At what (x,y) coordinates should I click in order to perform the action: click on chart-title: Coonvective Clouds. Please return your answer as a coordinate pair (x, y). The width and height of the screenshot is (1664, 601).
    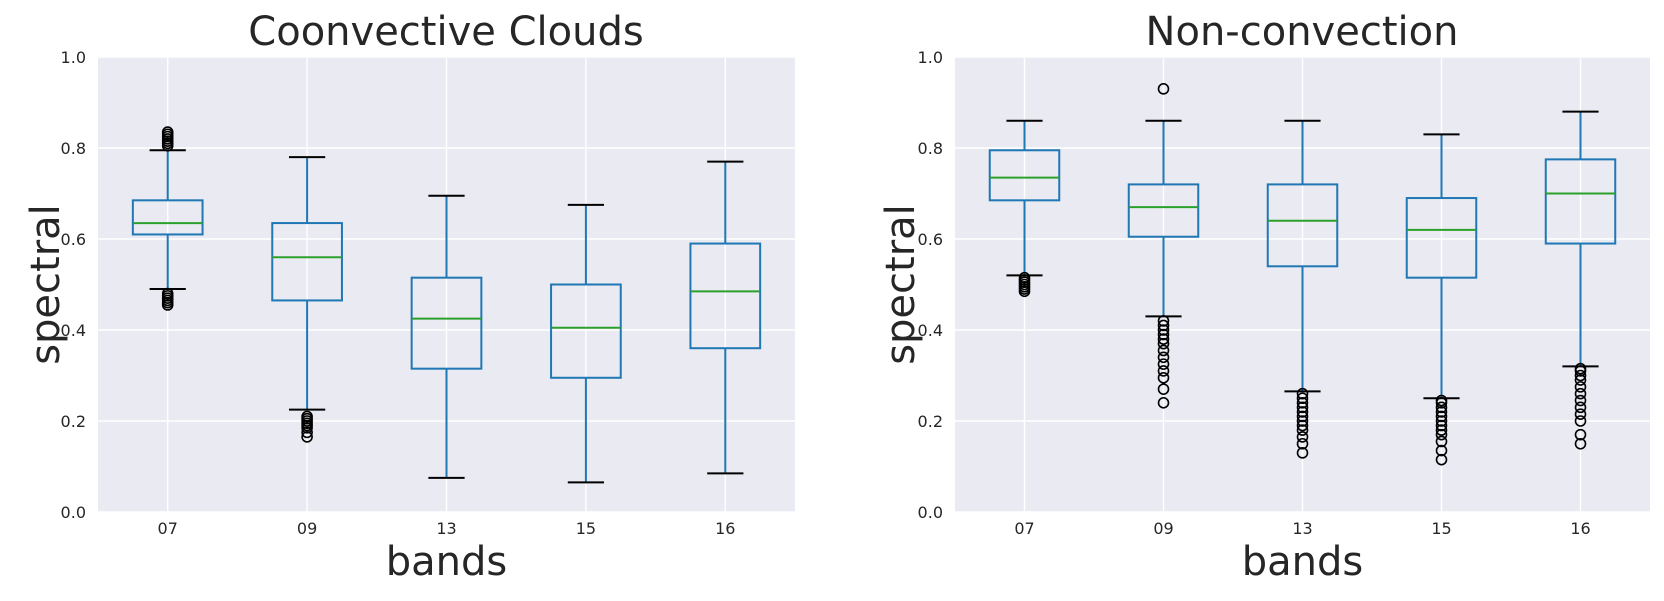
    Looking at the image, I should click on (445, 32).